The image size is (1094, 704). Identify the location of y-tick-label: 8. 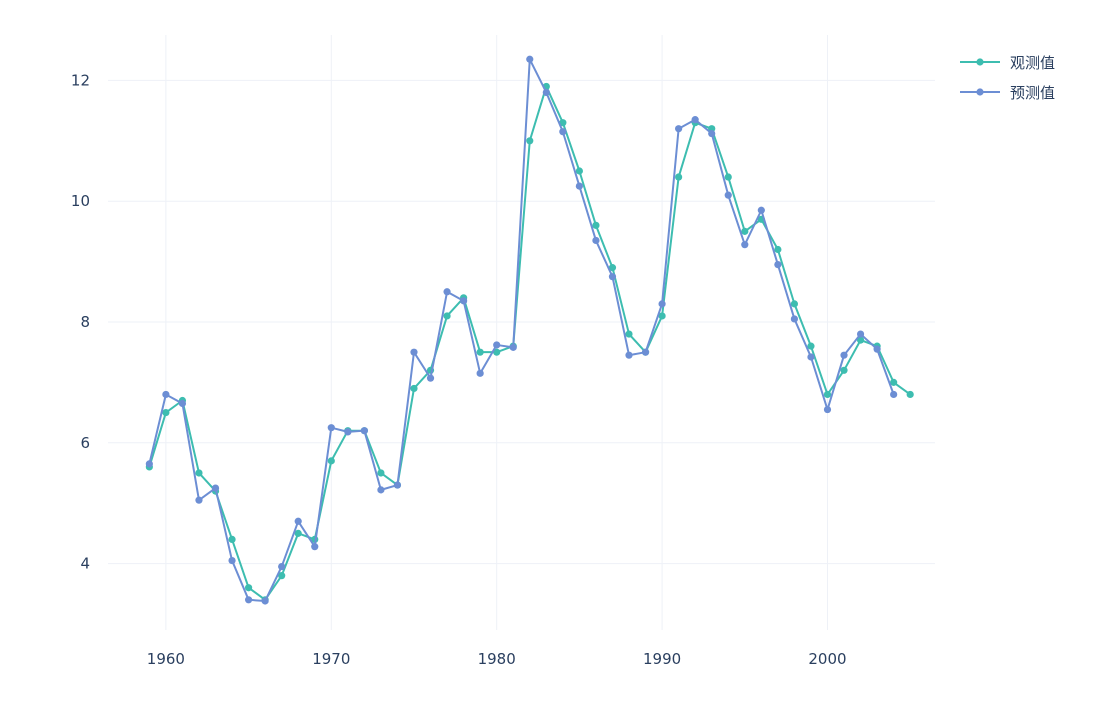
(85, 322).